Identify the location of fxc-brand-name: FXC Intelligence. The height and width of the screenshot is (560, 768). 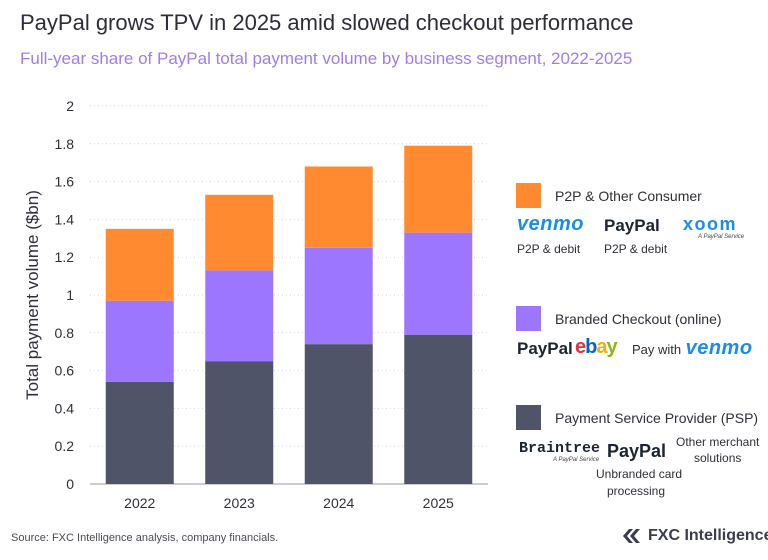
(708, 535).